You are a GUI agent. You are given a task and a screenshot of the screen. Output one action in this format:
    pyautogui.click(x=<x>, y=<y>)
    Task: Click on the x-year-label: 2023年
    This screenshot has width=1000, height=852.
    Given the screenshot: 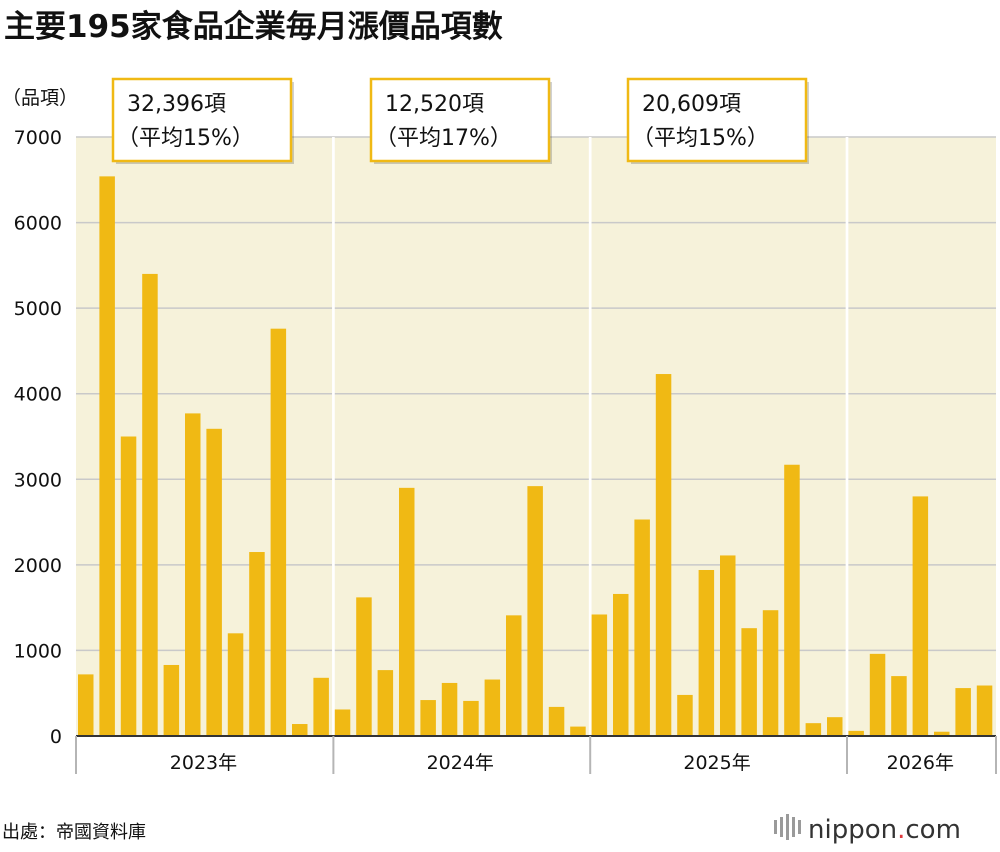 What is the action you would take?
    pyautogui.click(x=203, y=763)
    